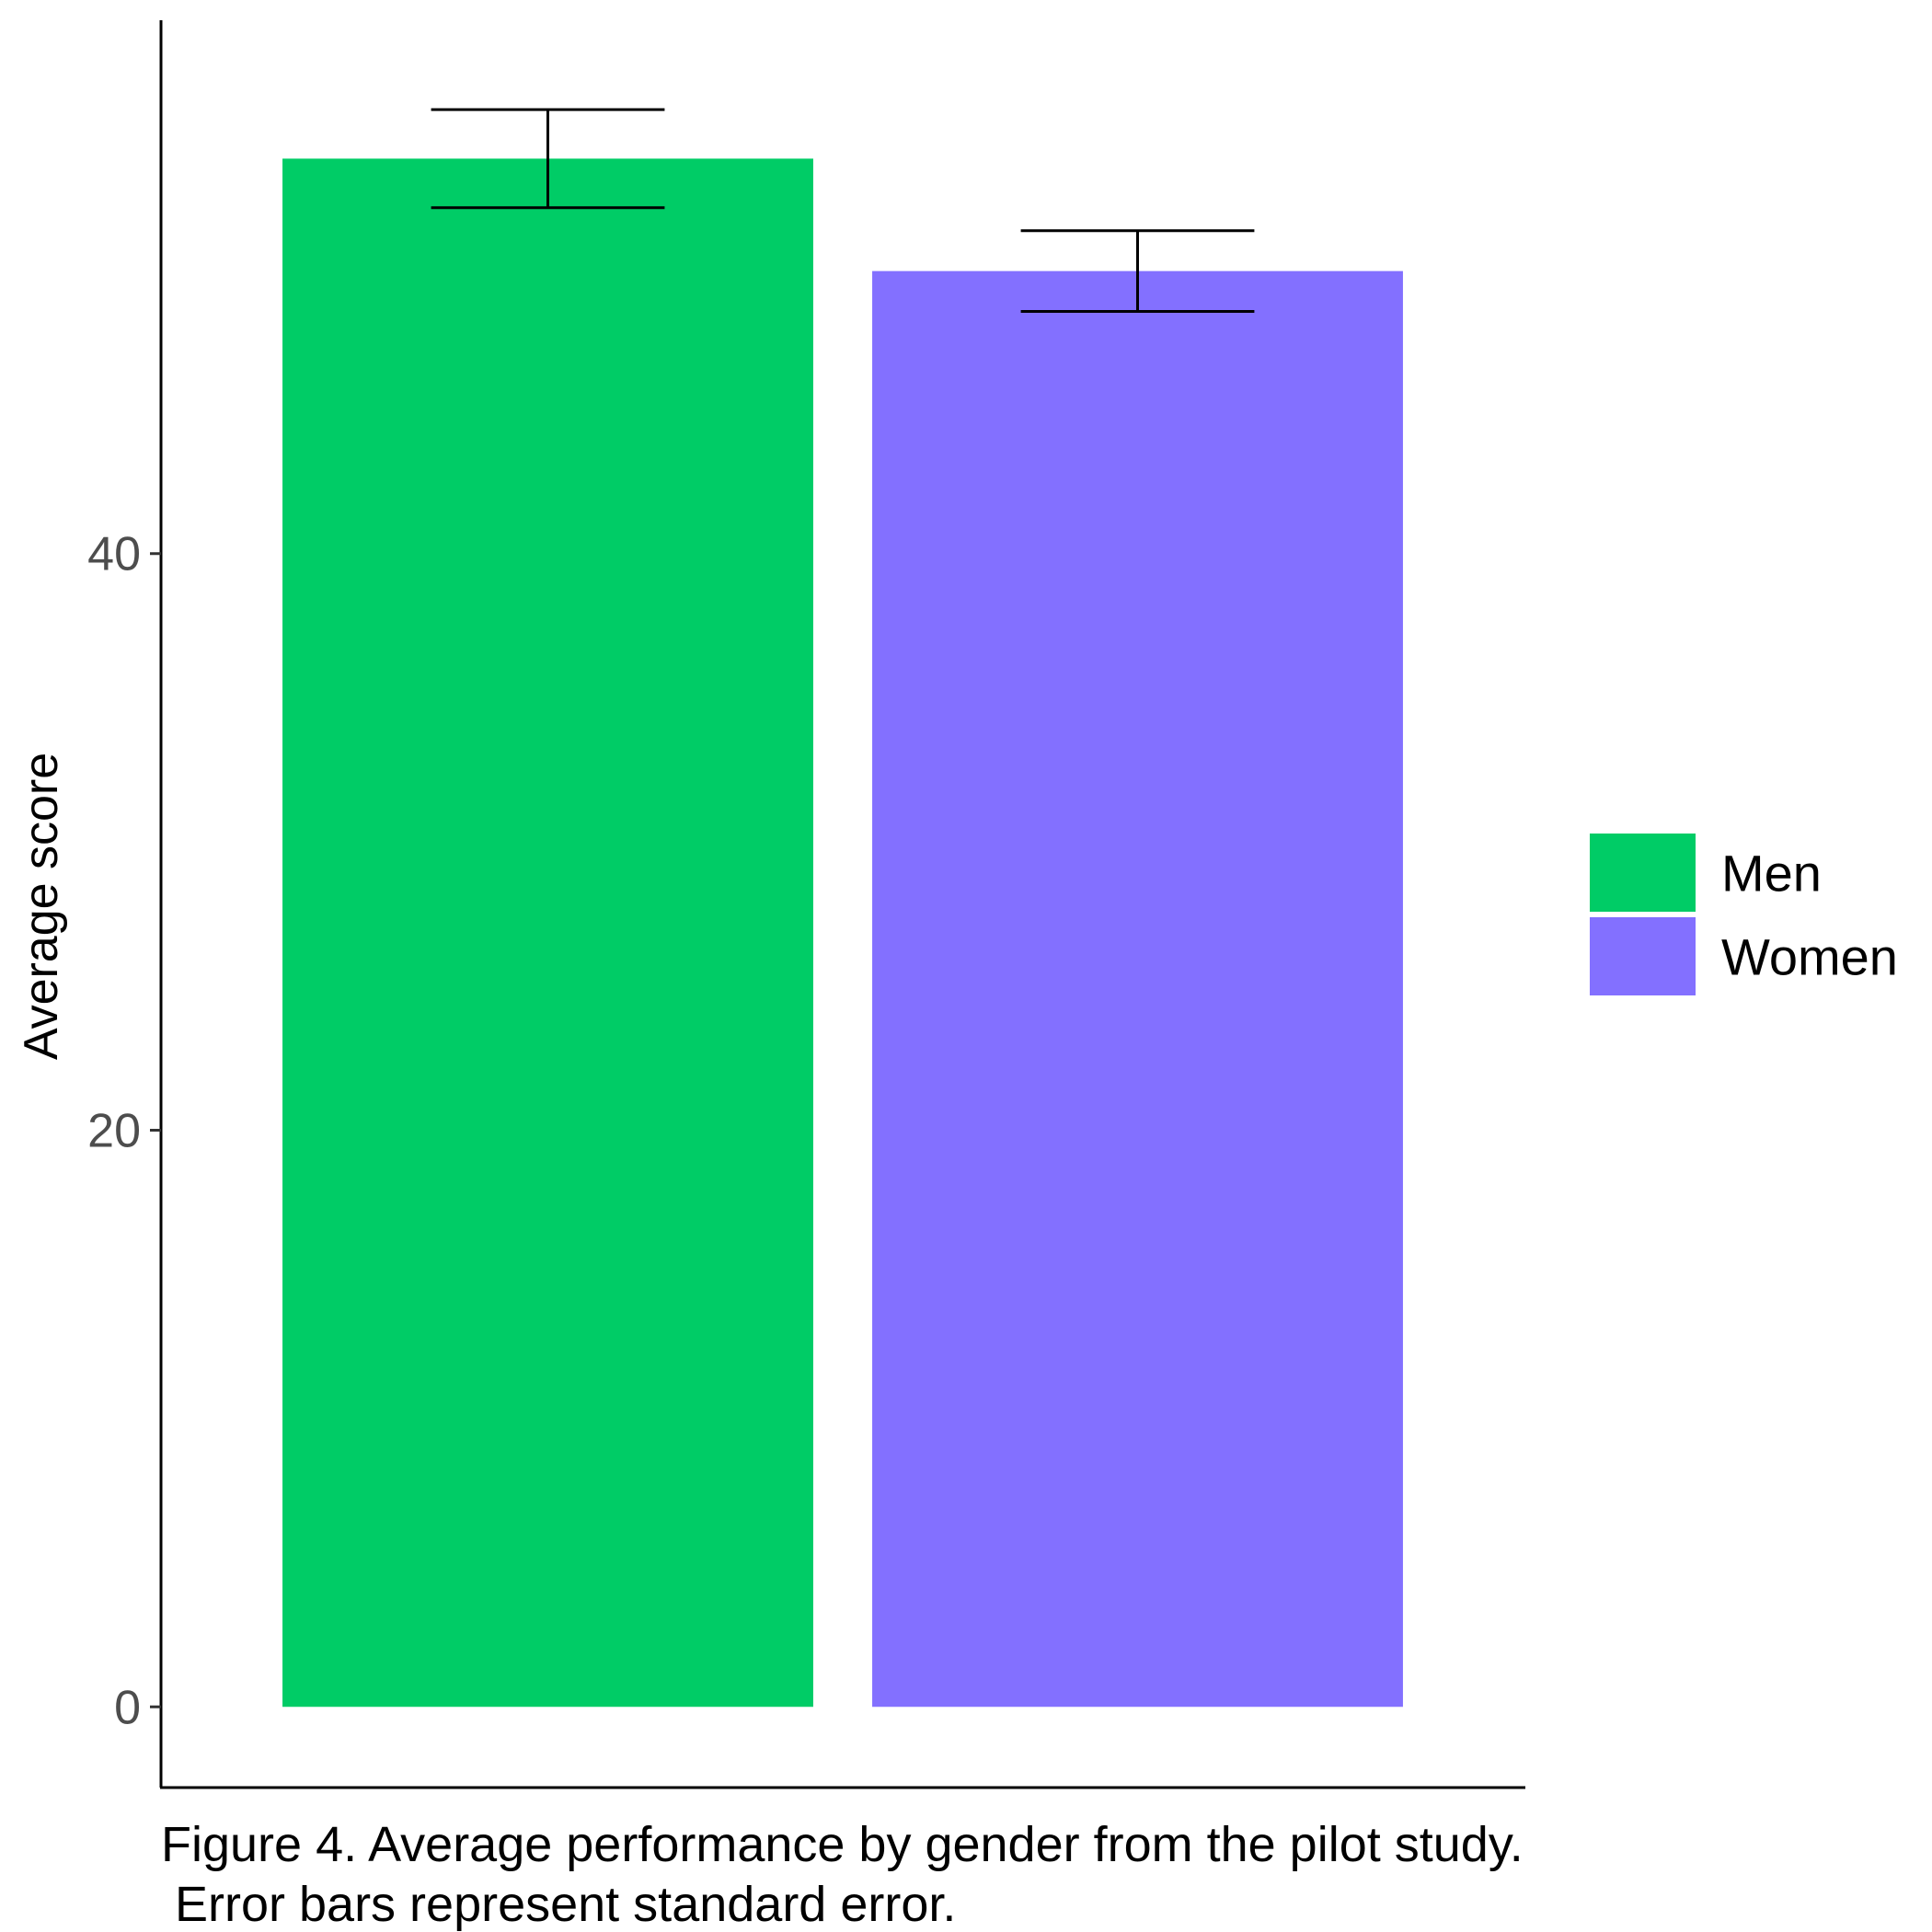  I want to click on legend-key-women, so click(1643, 956).